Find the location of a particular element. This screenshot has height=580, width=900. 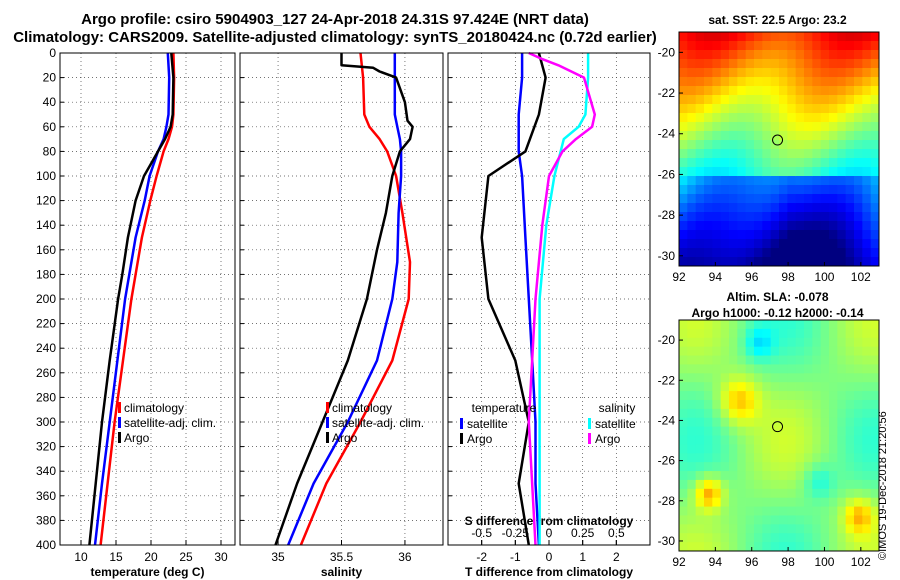

legend-label-1-2: Argo is located at coordinates (137, 438).